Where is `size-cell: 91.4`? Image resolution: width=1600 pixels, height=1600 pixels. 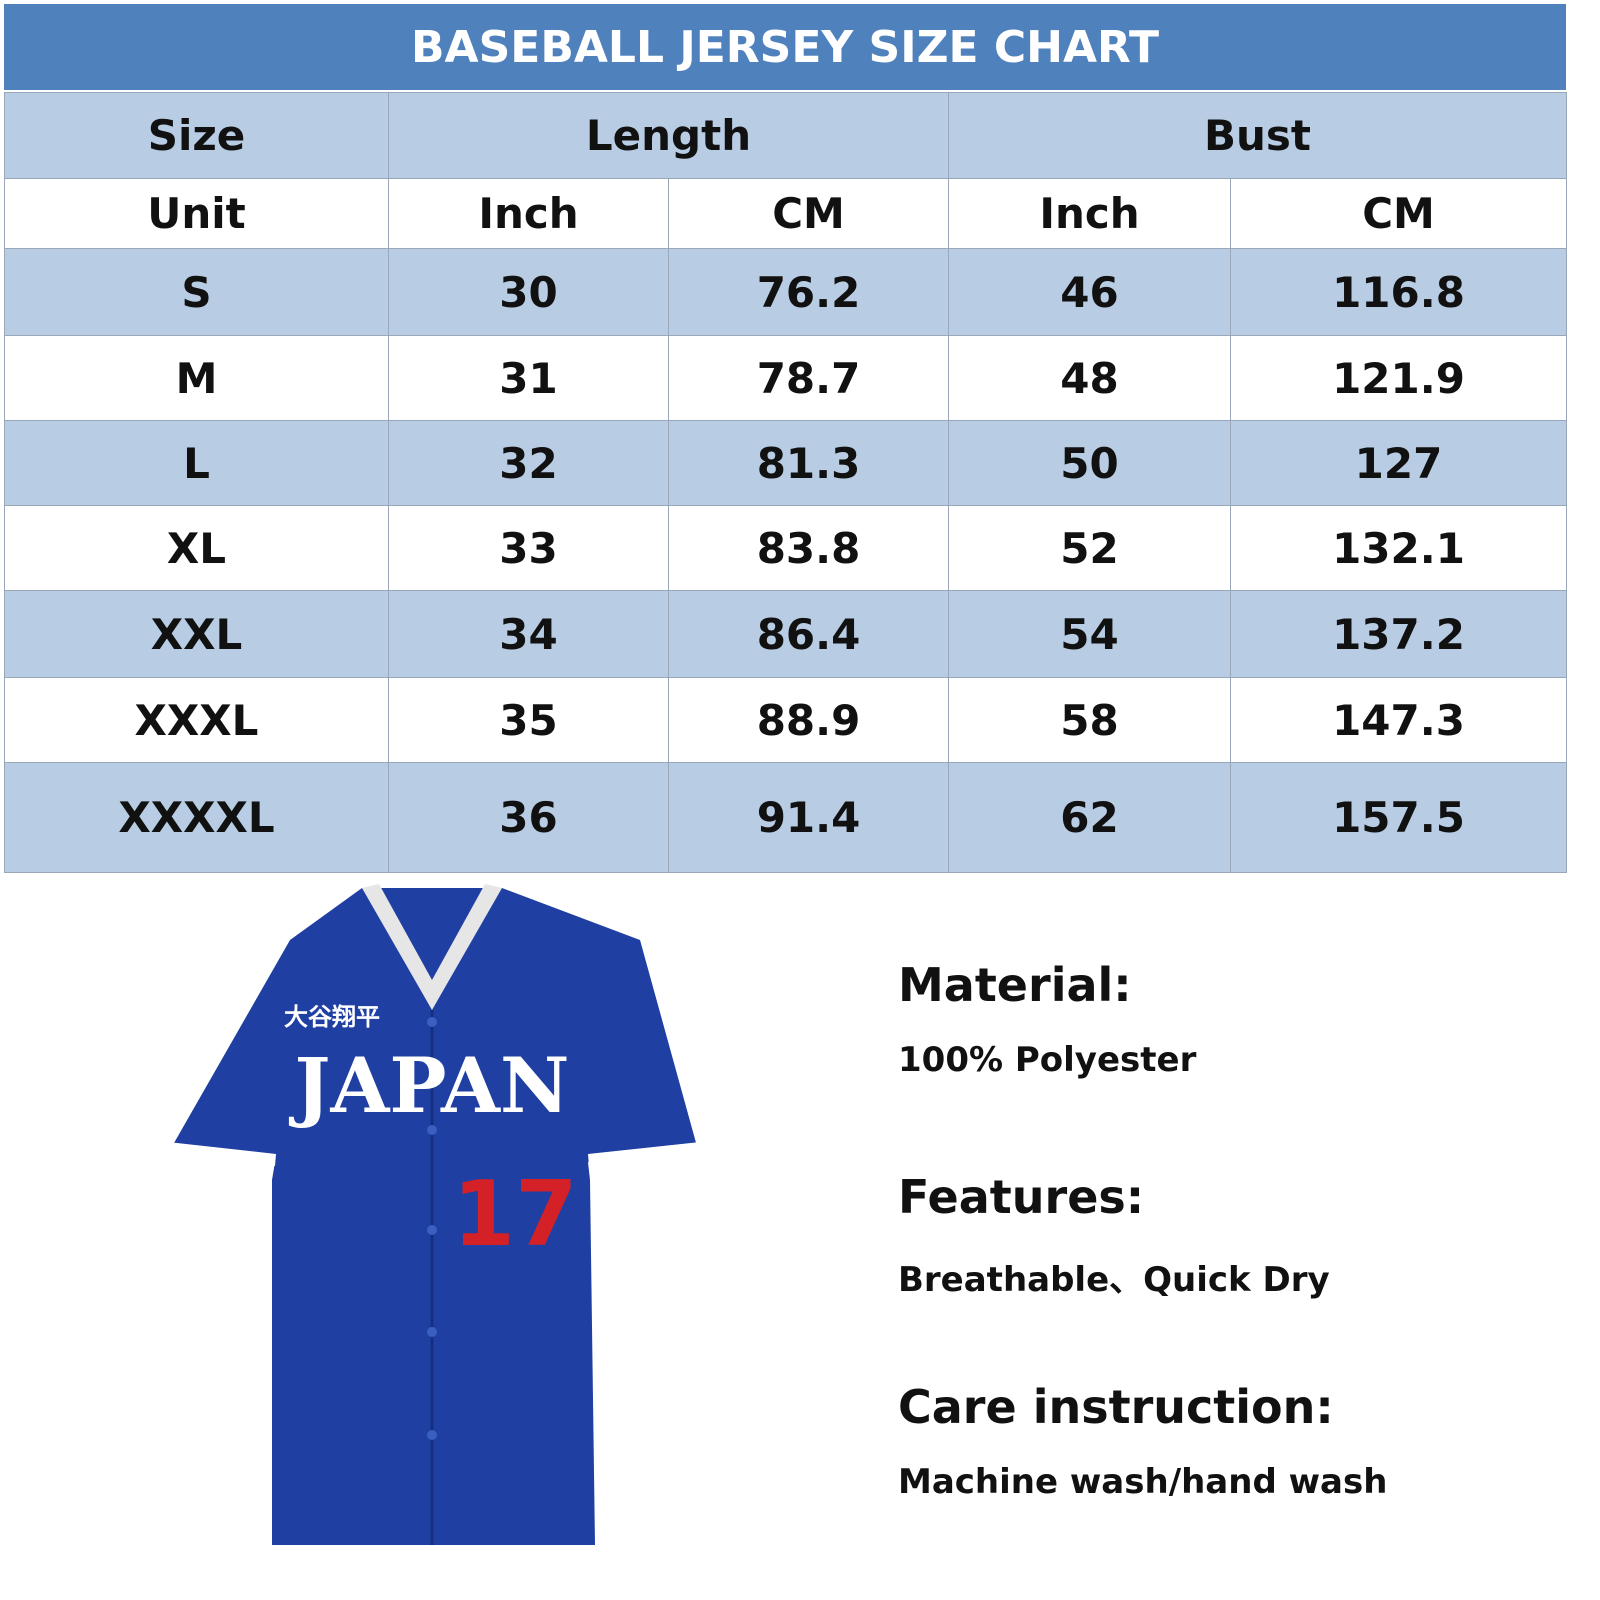
size-cell: 91.4 is located at coordinates (808, 817).